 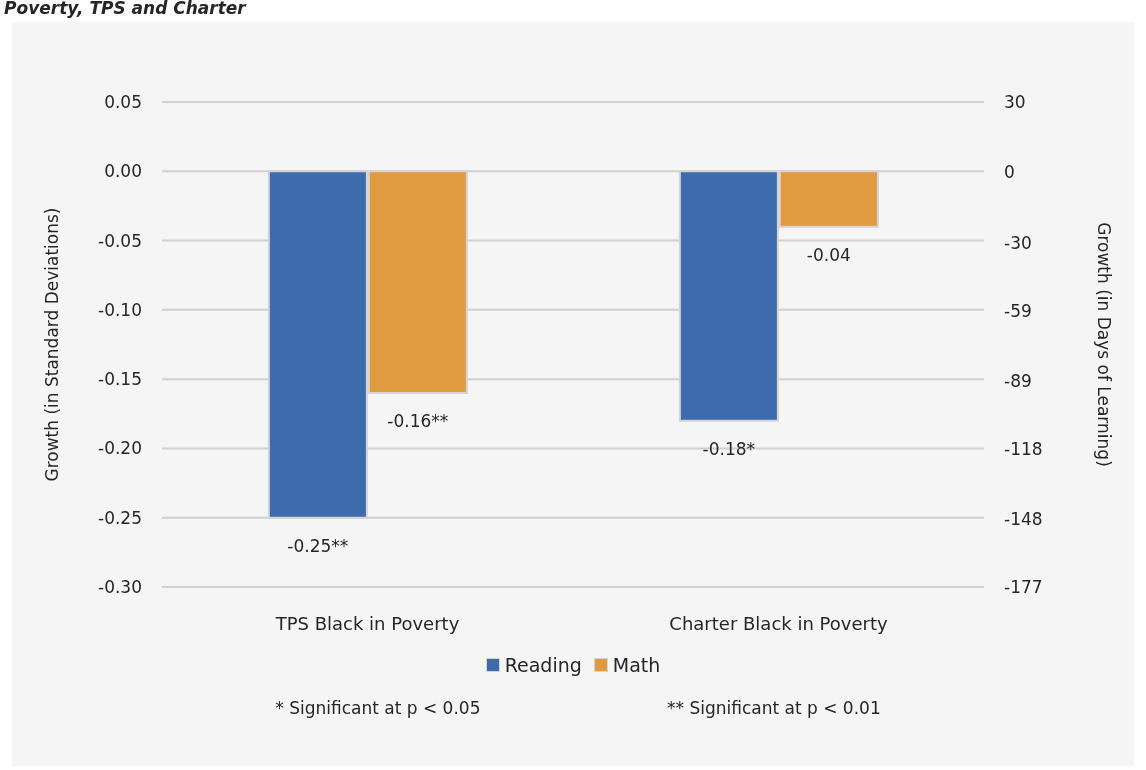 What do you see at coordinates (120, 517) in the screenshot?
I see `y-tick-label: -0.25` at bounding box center [120, 517].